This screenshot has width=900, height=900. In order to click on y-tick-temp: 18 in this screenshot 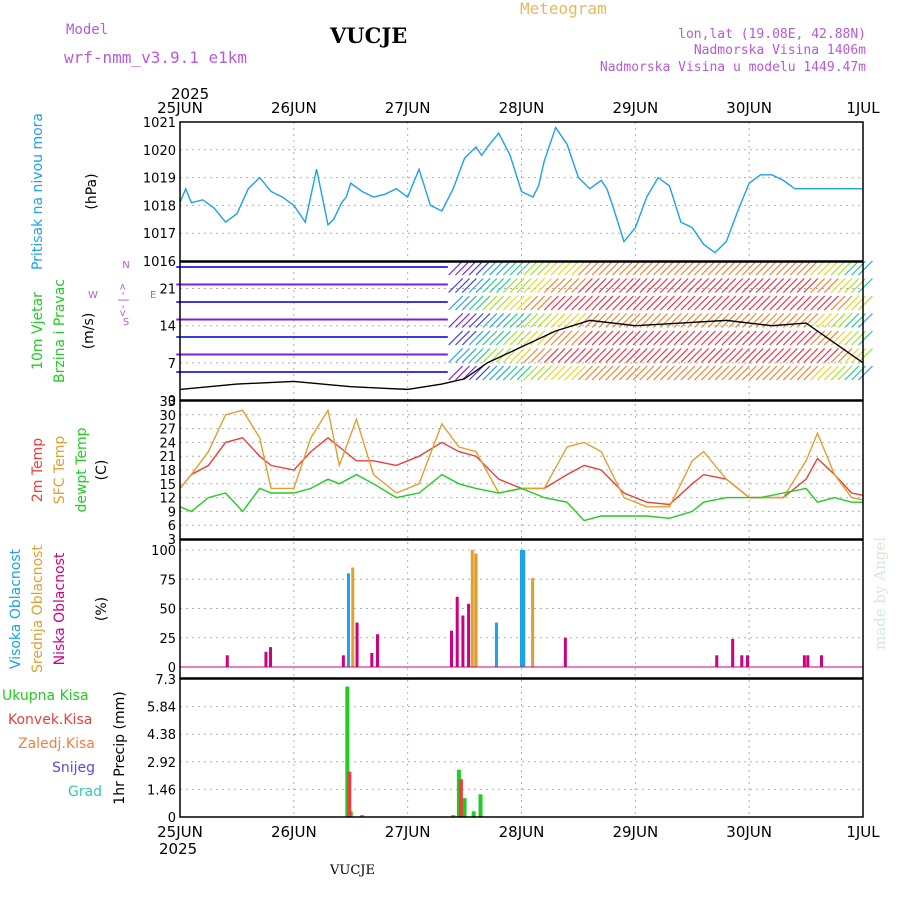, I will do `click(167, 471)`.